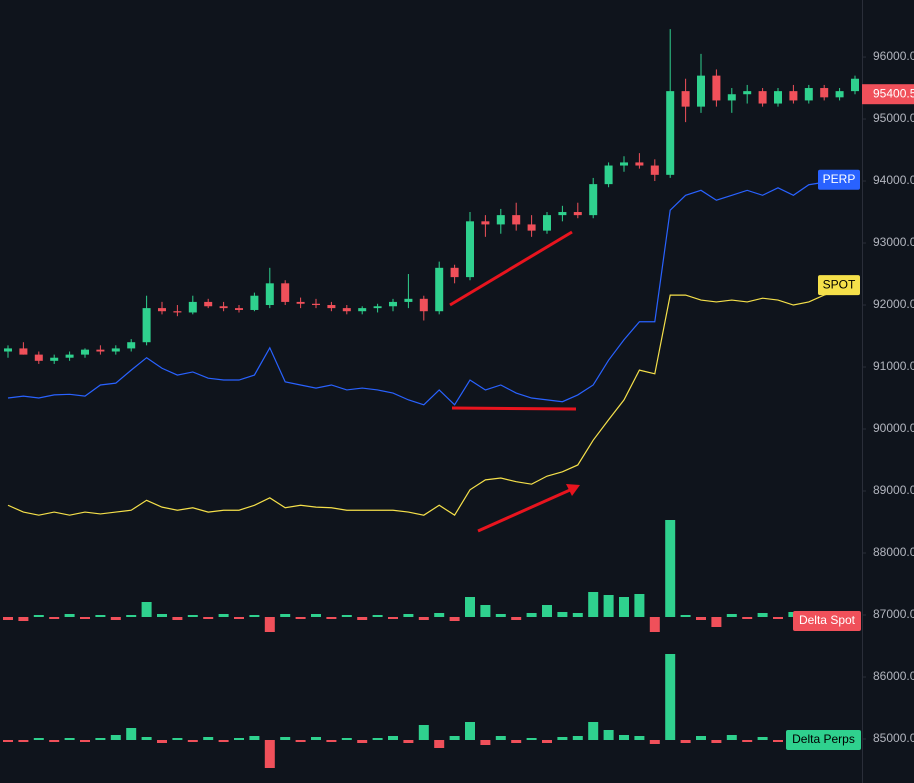  I want to click on y-tick-label: 97000.00, so click(893, 0).